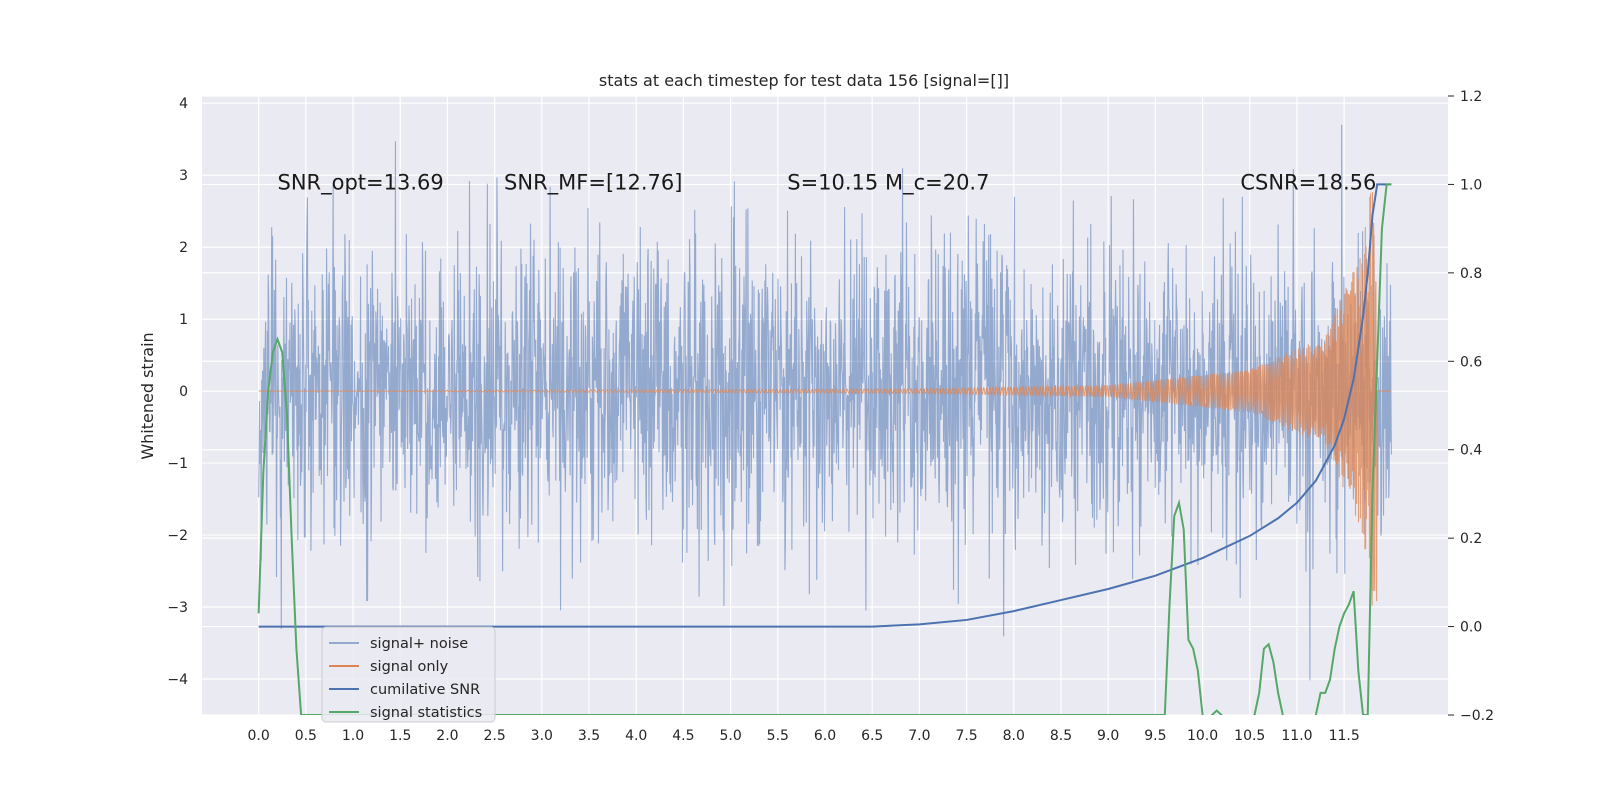  Describe the element at coordinates (177, 680) in the screenshot. I see `y-tick-label: −4` at that location.